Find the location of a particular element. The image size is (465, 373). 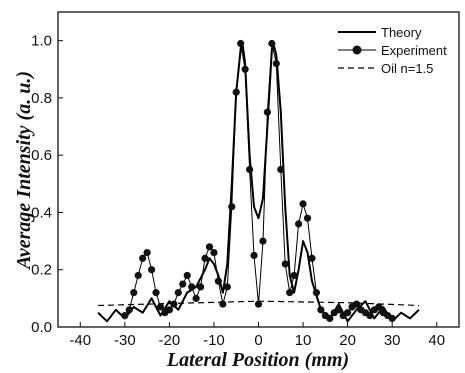

legend: Theory Experiment Oil n=1.5 is located at coordinates (392, 50).